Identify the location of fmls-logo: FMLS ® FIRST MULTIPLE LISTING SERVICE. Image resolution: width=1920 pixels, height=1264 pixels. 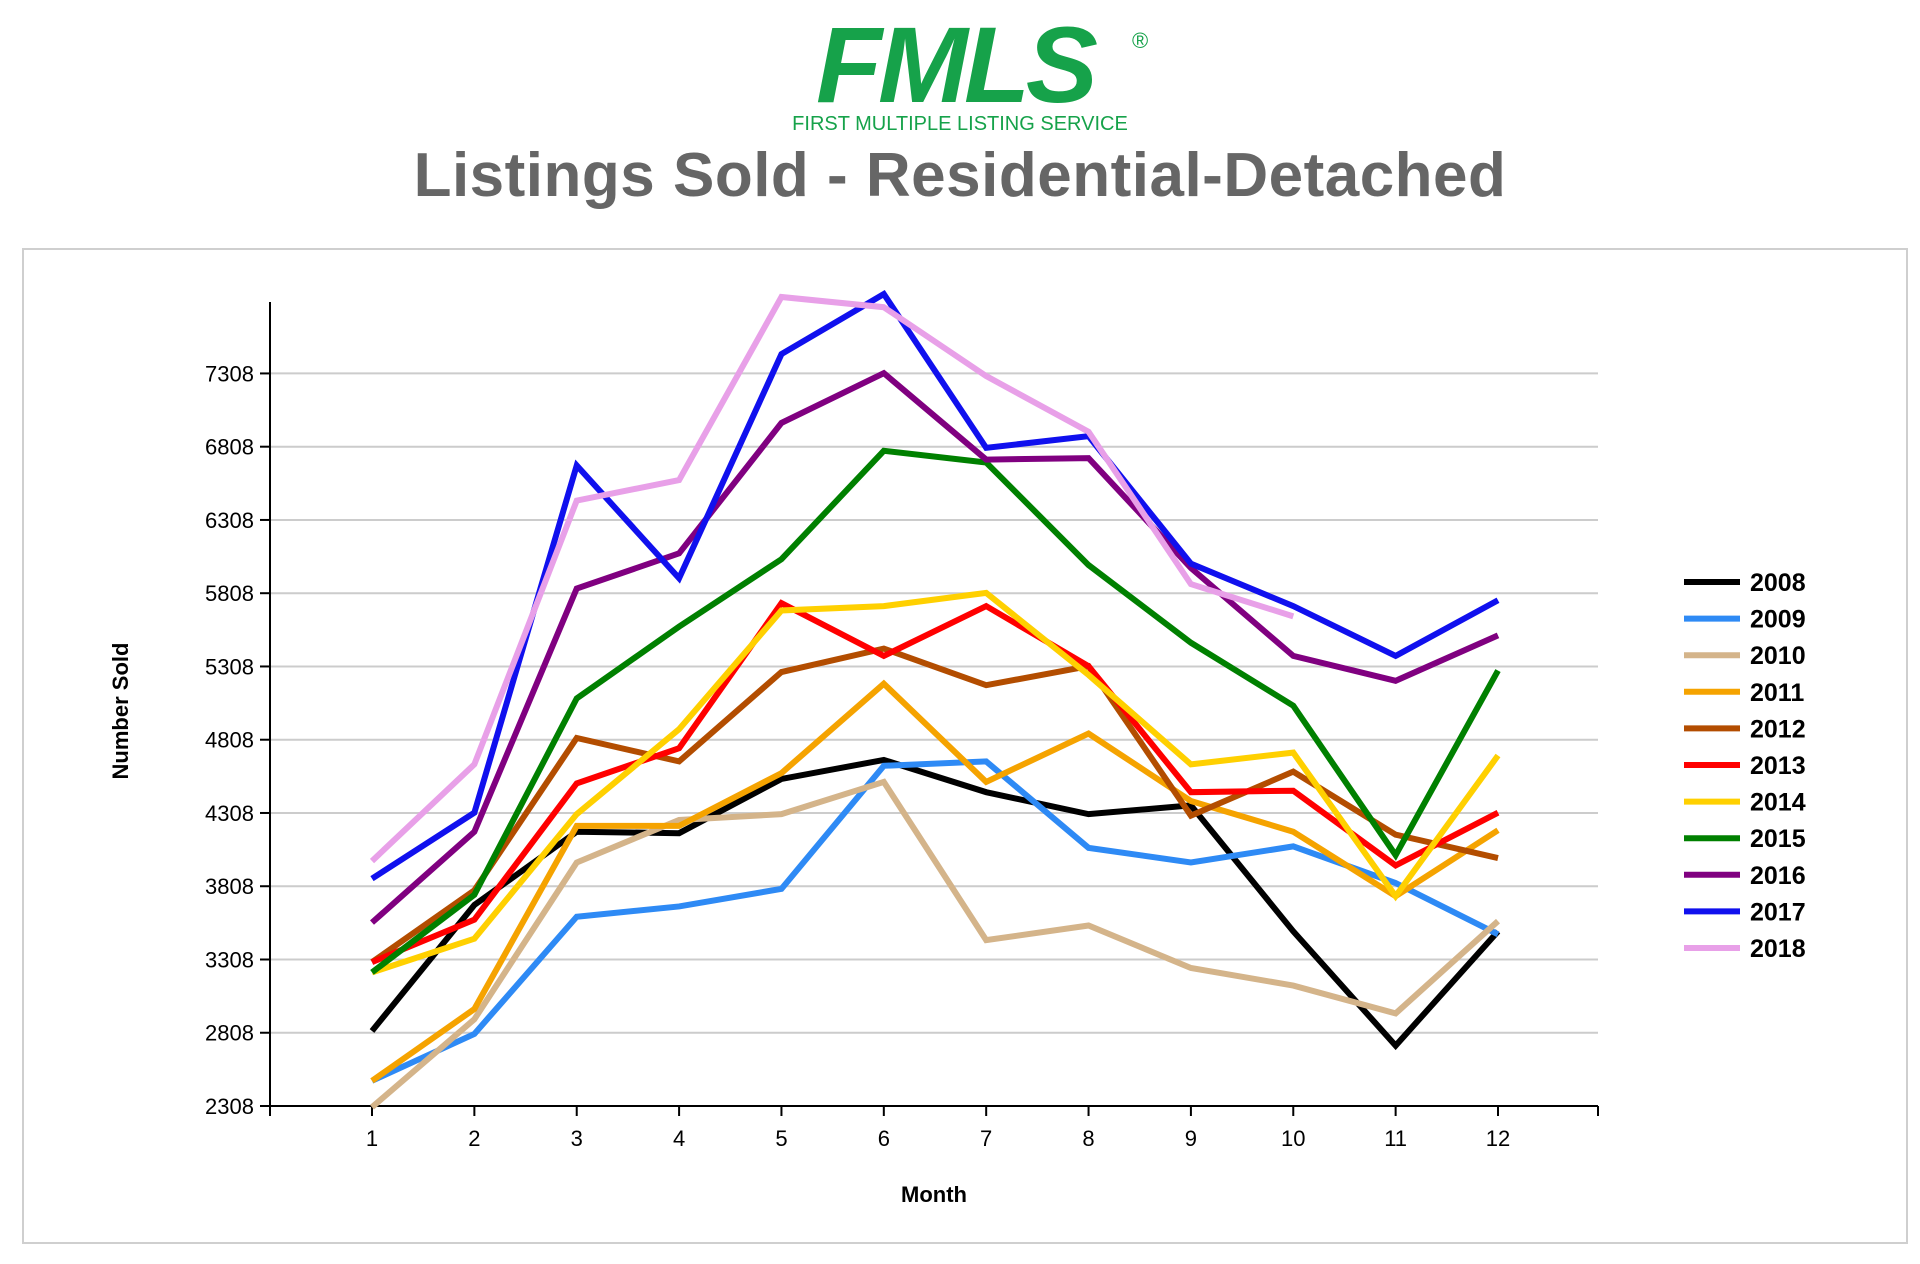
(960, 69).